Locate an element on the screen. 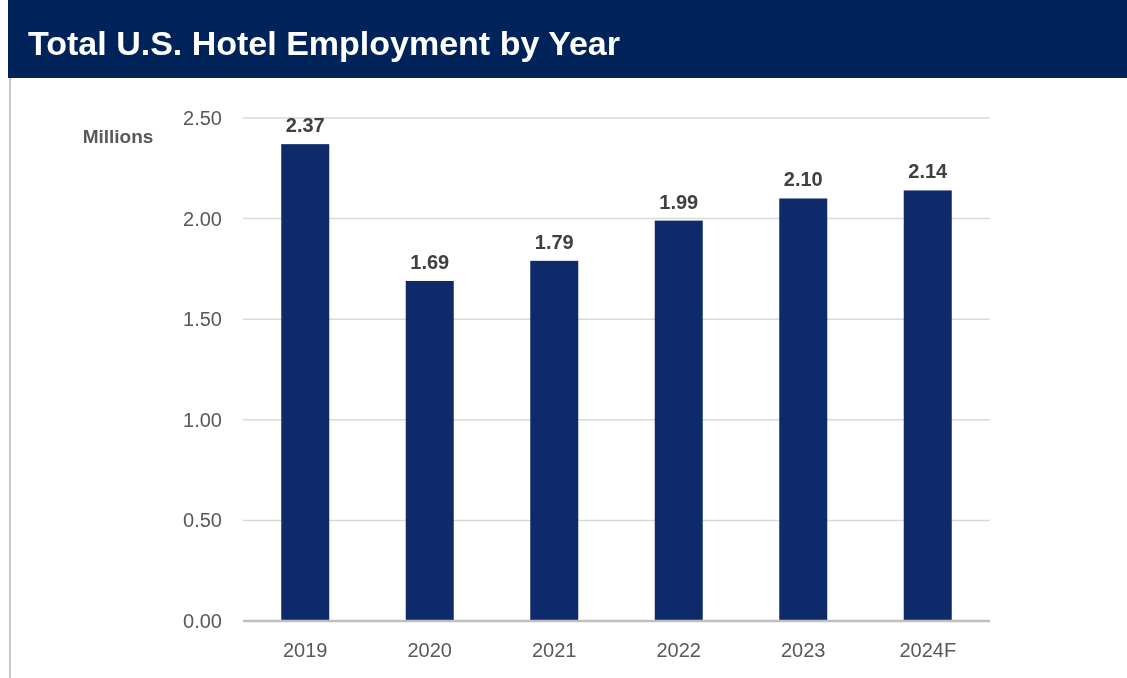 The height and width of the screenshot is (678, 1127). x-tick-label: 2019 is located at coordinates (305, 650).